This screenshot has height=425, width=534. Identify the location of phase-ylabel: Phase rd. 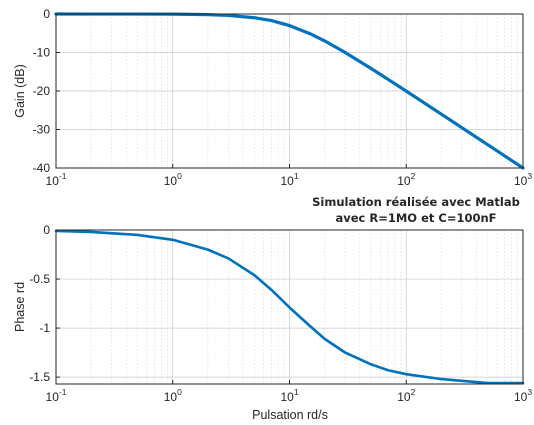
(20, 307).